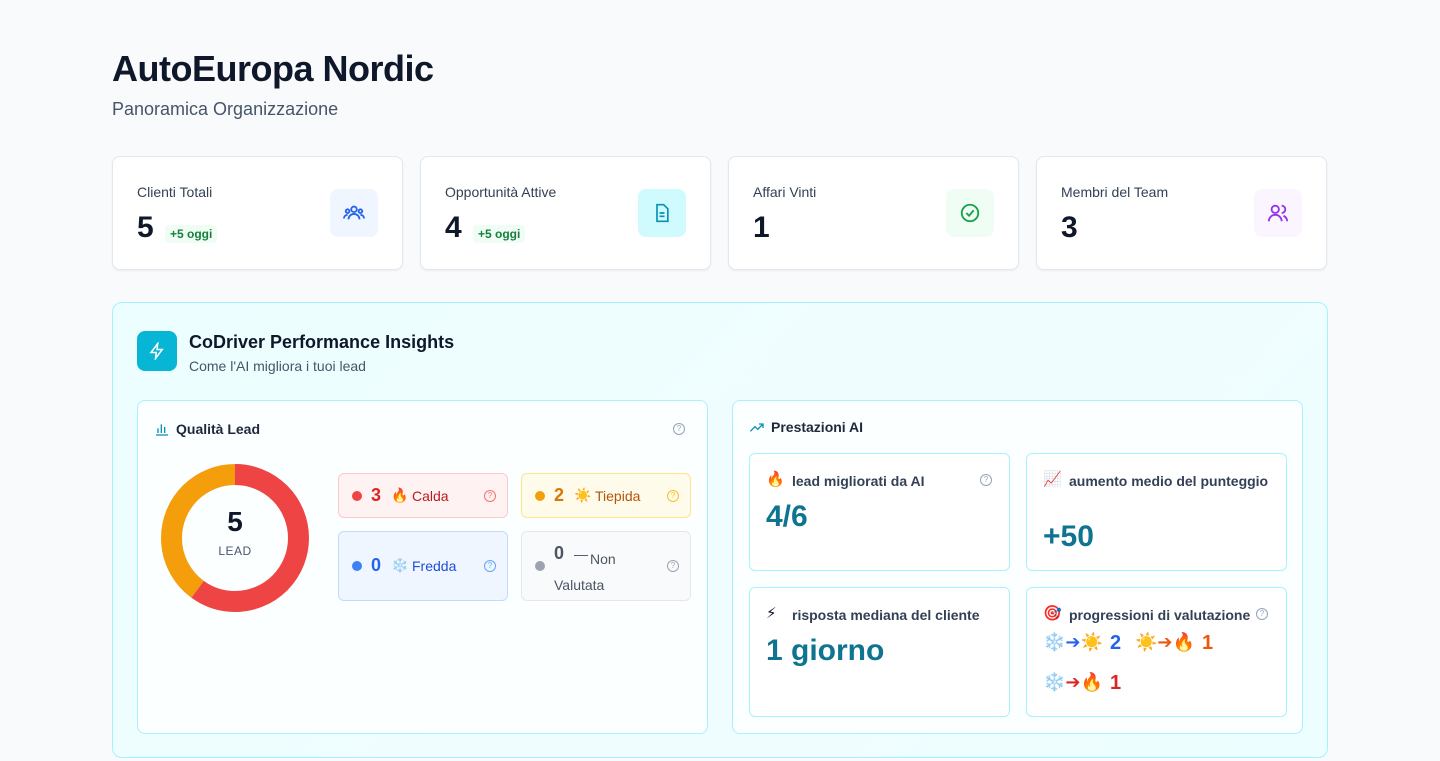 Image resolution: width=1440 pixels, height=761 pixels. What do you see at coordinates (430, 495) in the screenshot?
I see `segment-label: Calda` at bounding box center [430, 495].